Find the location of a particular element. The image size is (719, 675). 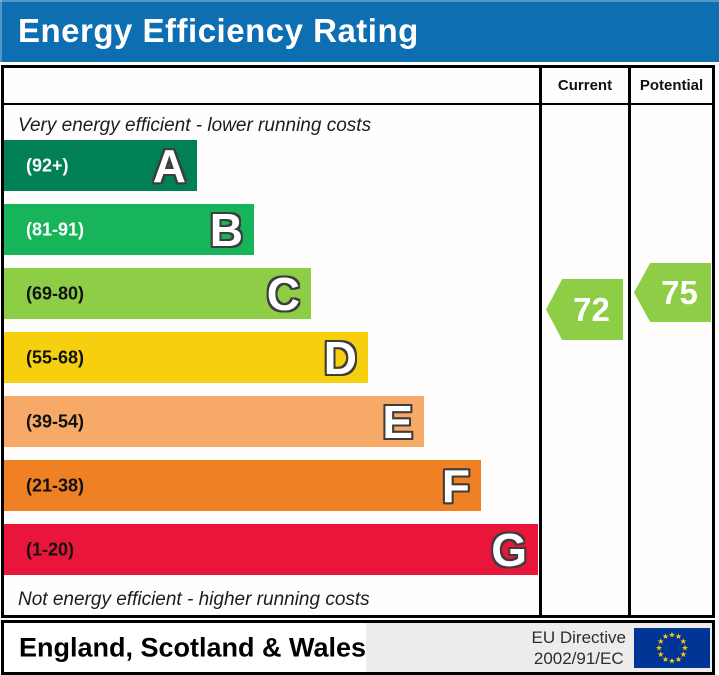

band-row-b: (81-91) B is located at coordinates (129, 229).